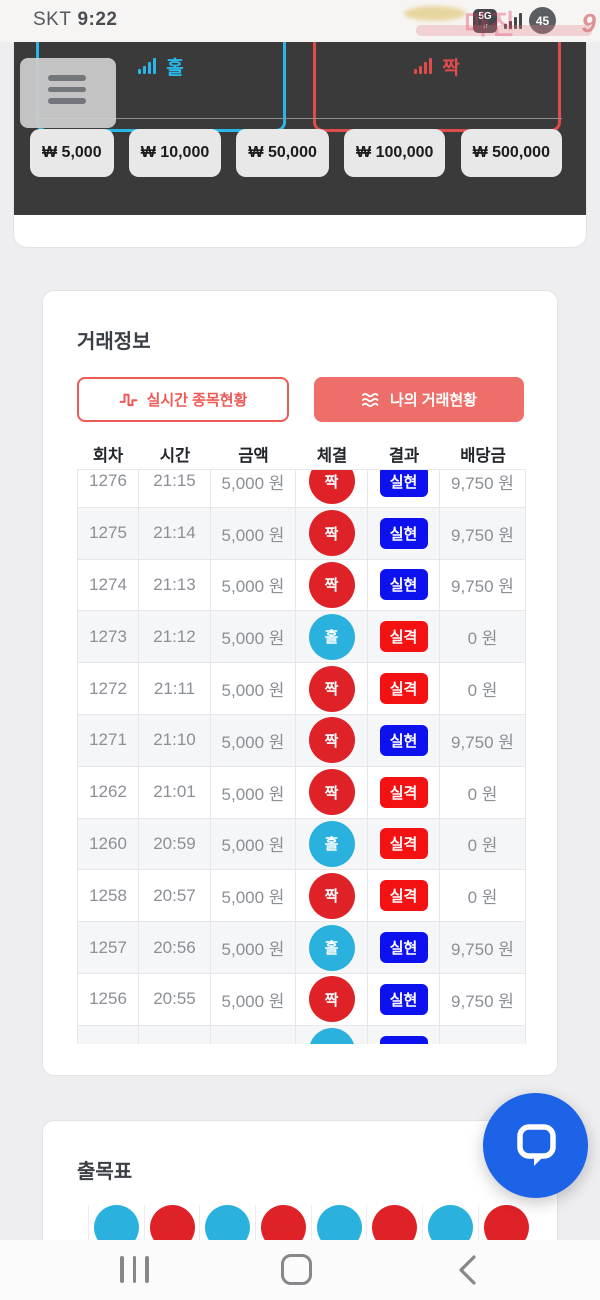  What do you see at coordinates (175, 456) in the screenshot?
I see `column-header: 시간` at bounding box center [175, 456].